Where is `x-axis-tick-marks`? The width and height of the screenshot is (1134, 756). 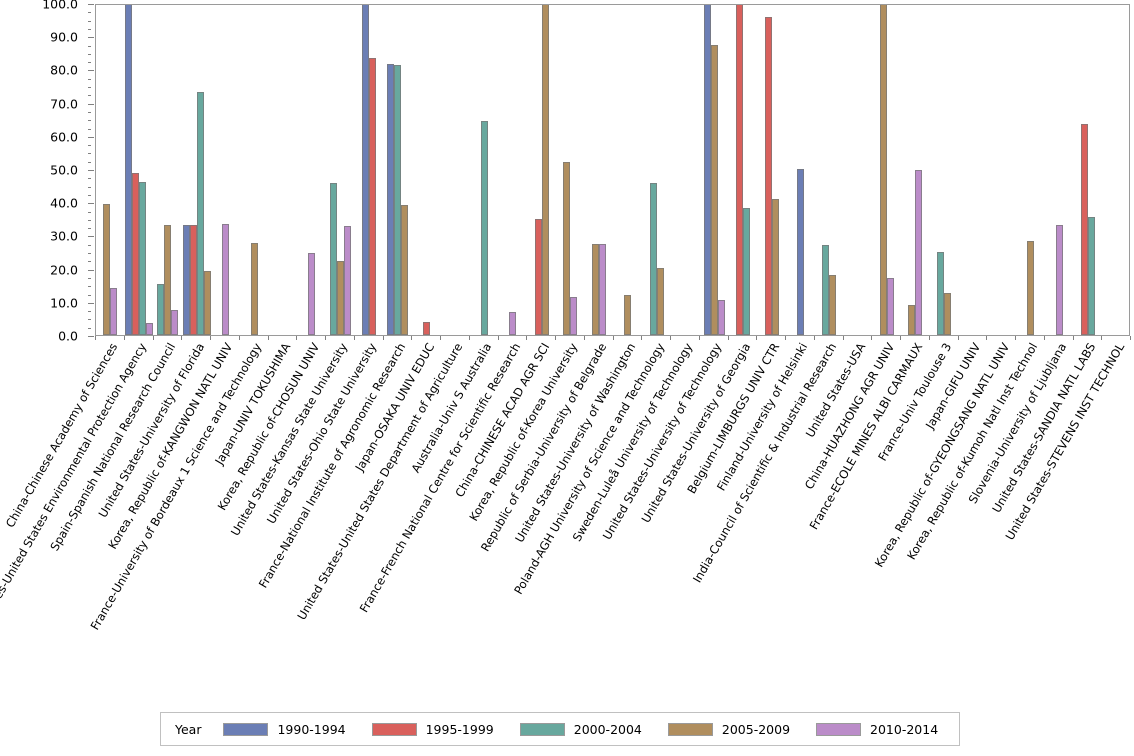 x-axis-tick-marks is located at coordinates (613, 338).